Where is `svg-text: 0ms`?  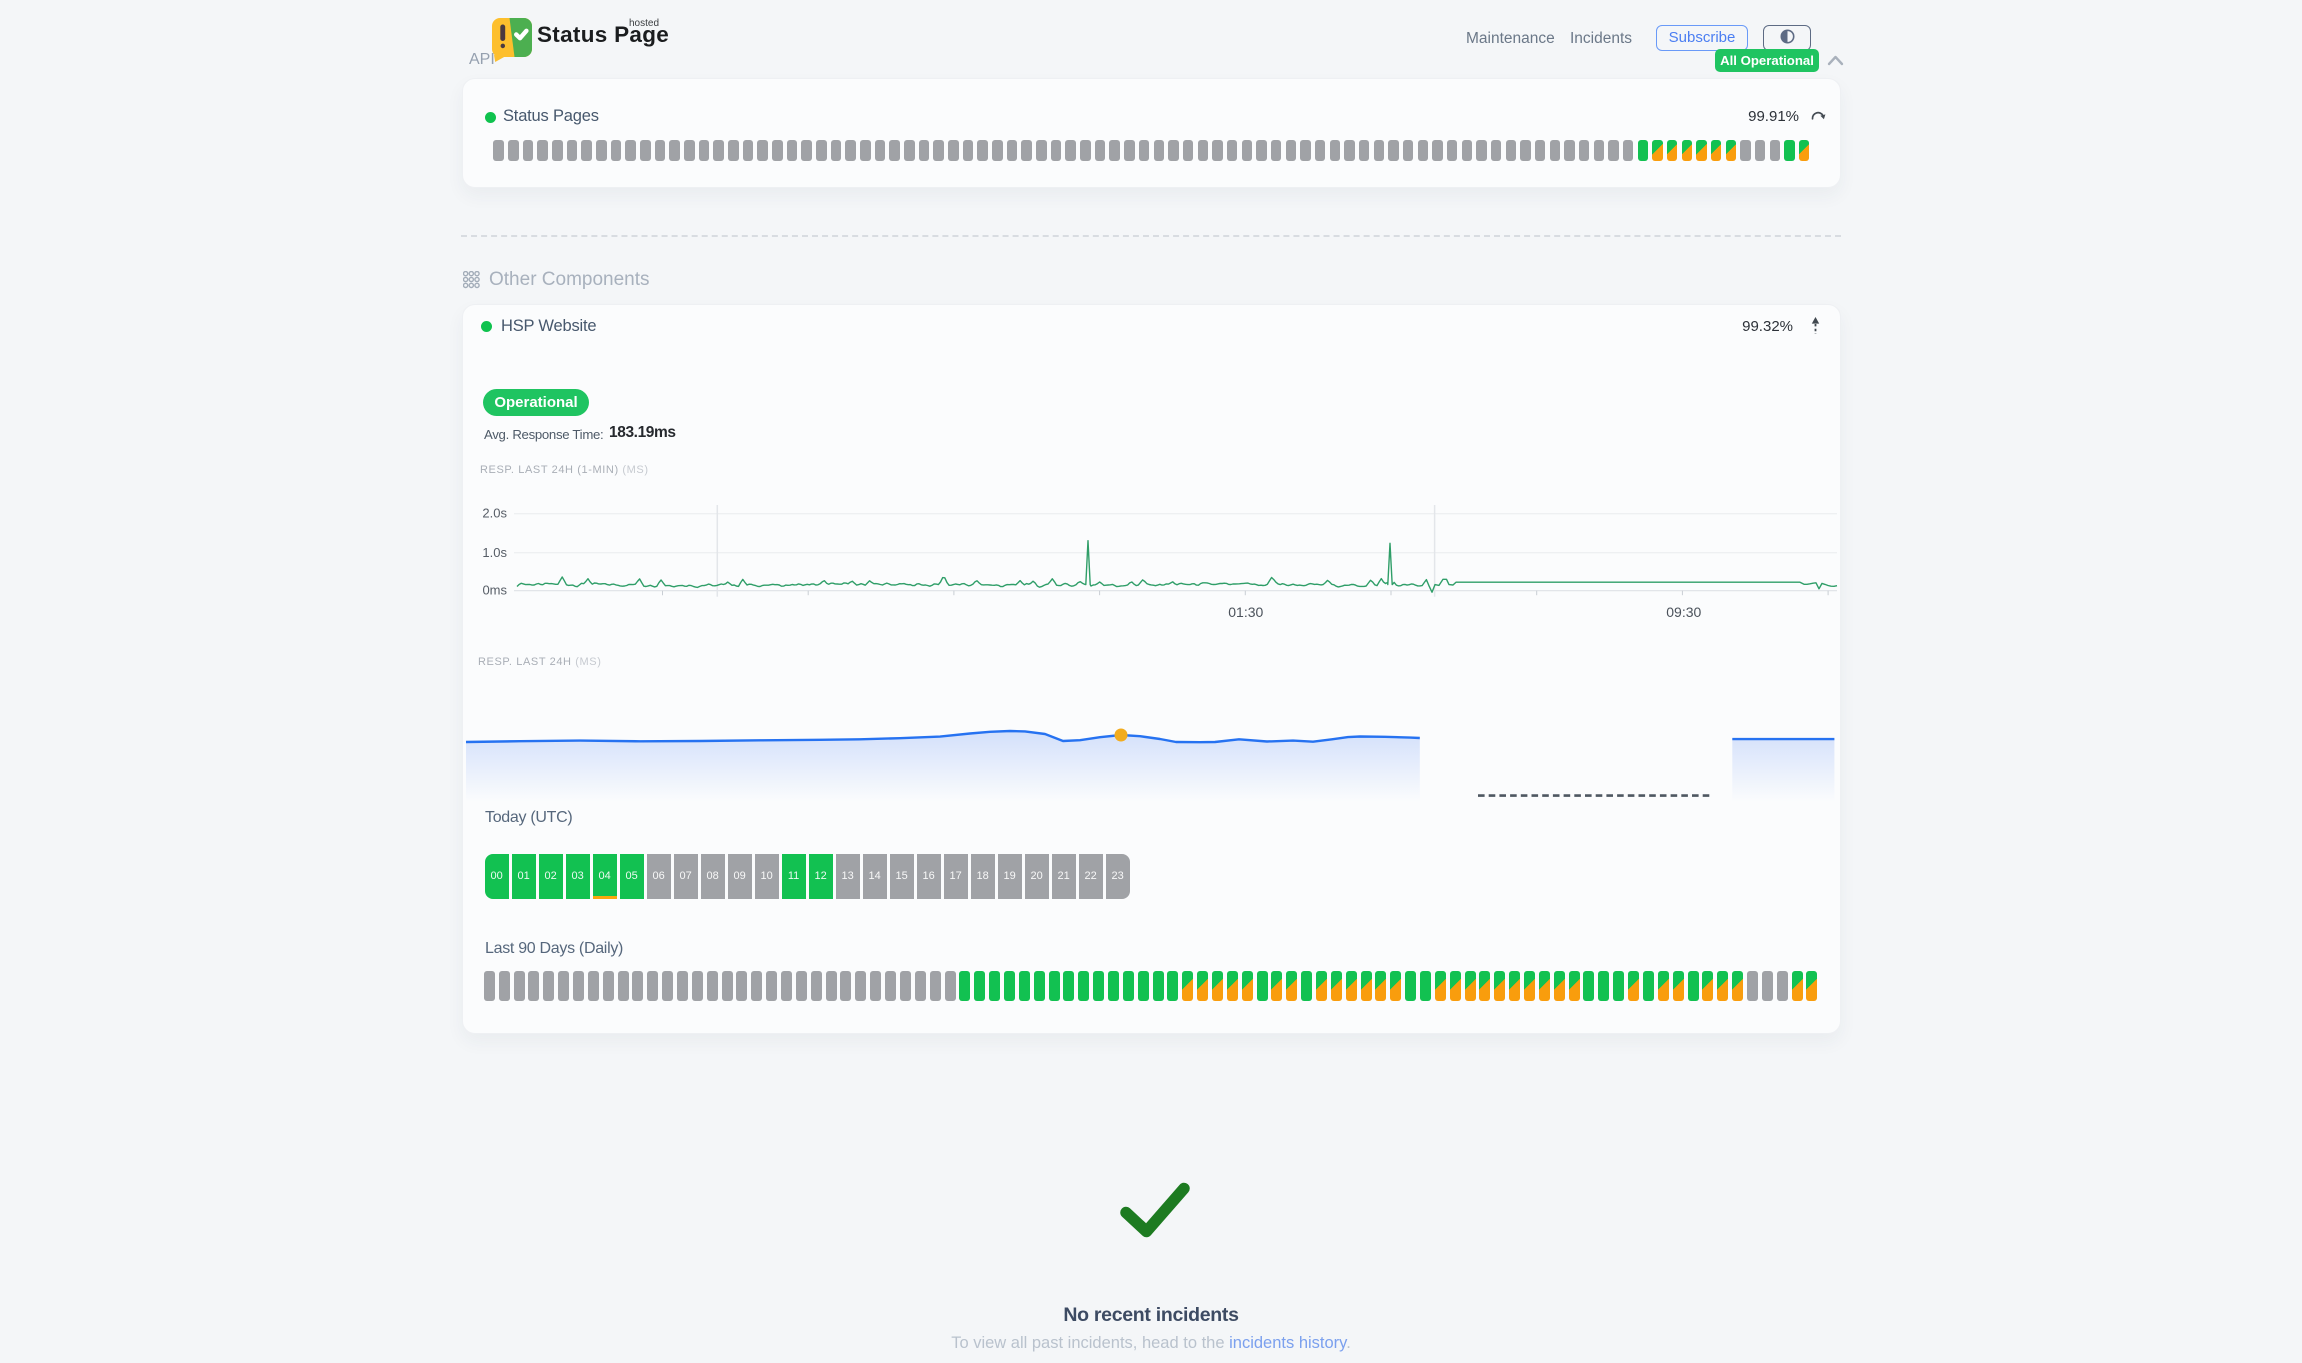 svg-text: 0ms is located at coordinates (494, 590).